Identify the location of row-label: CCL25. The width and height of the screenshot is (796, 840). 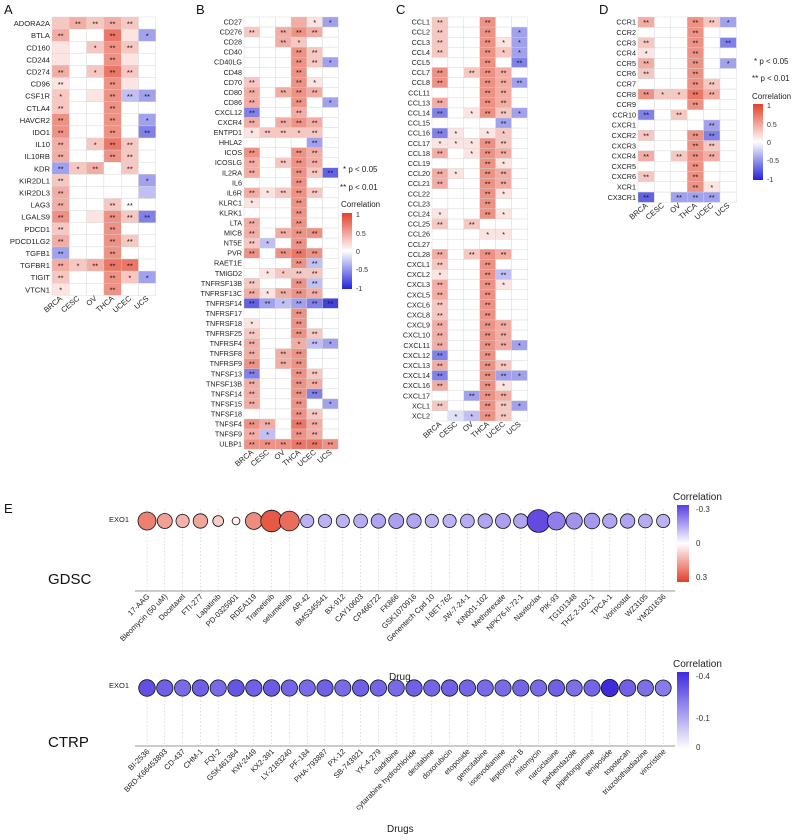
(419, 224).